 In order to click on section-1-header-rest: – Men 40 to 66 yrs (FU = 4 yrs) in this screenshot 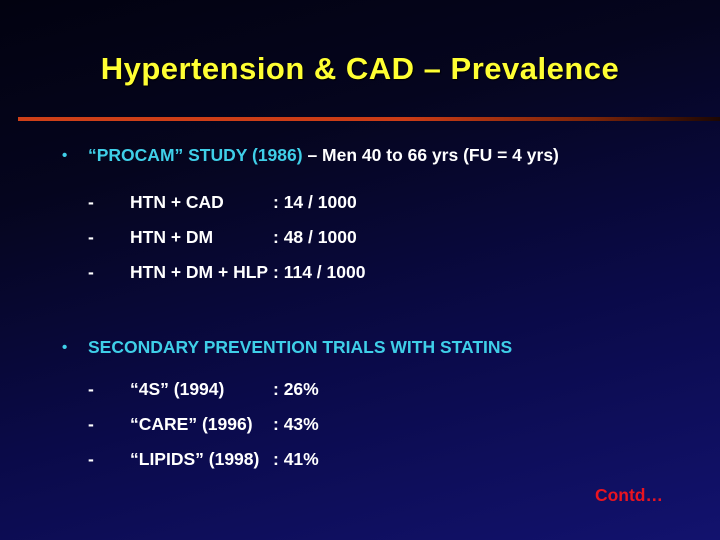, I will do `click(430, 155)`.